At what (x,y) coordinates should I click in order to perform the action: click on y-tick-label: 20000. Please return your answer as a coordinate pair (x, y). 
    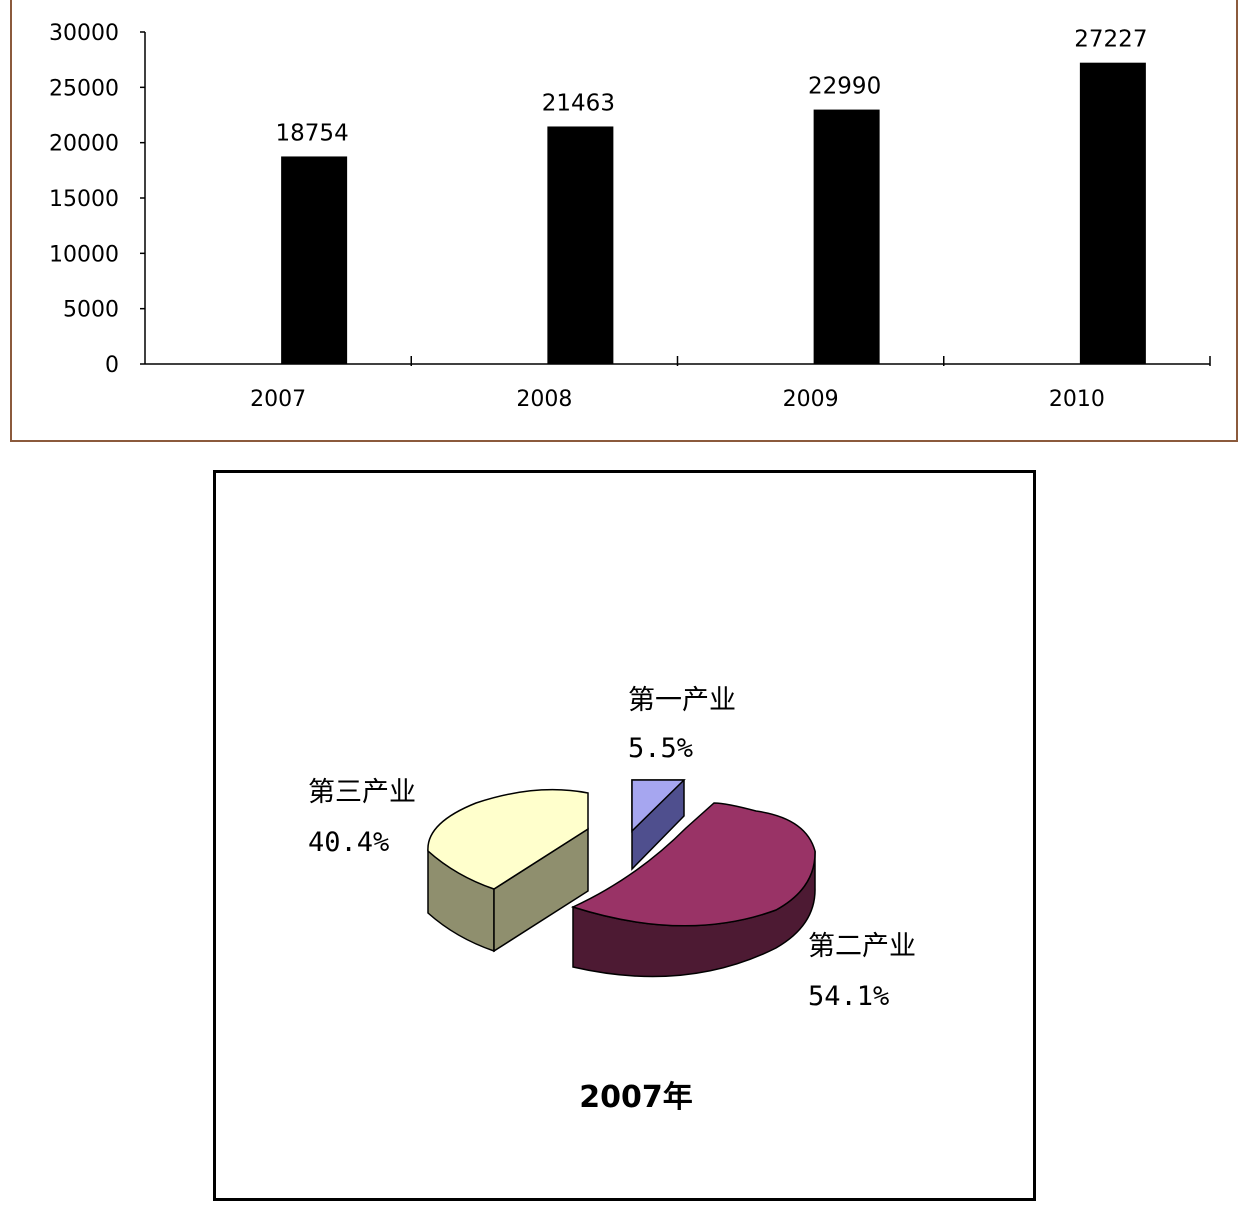
    Looking at the image, I should click on (84, 144).